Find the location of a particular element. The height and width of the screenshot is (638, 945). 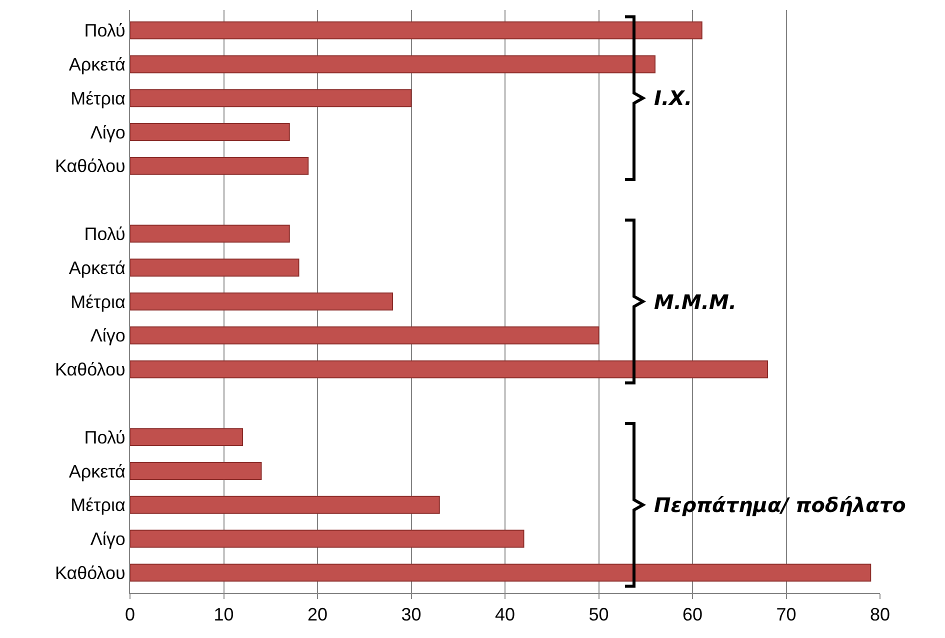

x-tick-label: 30 is located at coordinates (411, 614).